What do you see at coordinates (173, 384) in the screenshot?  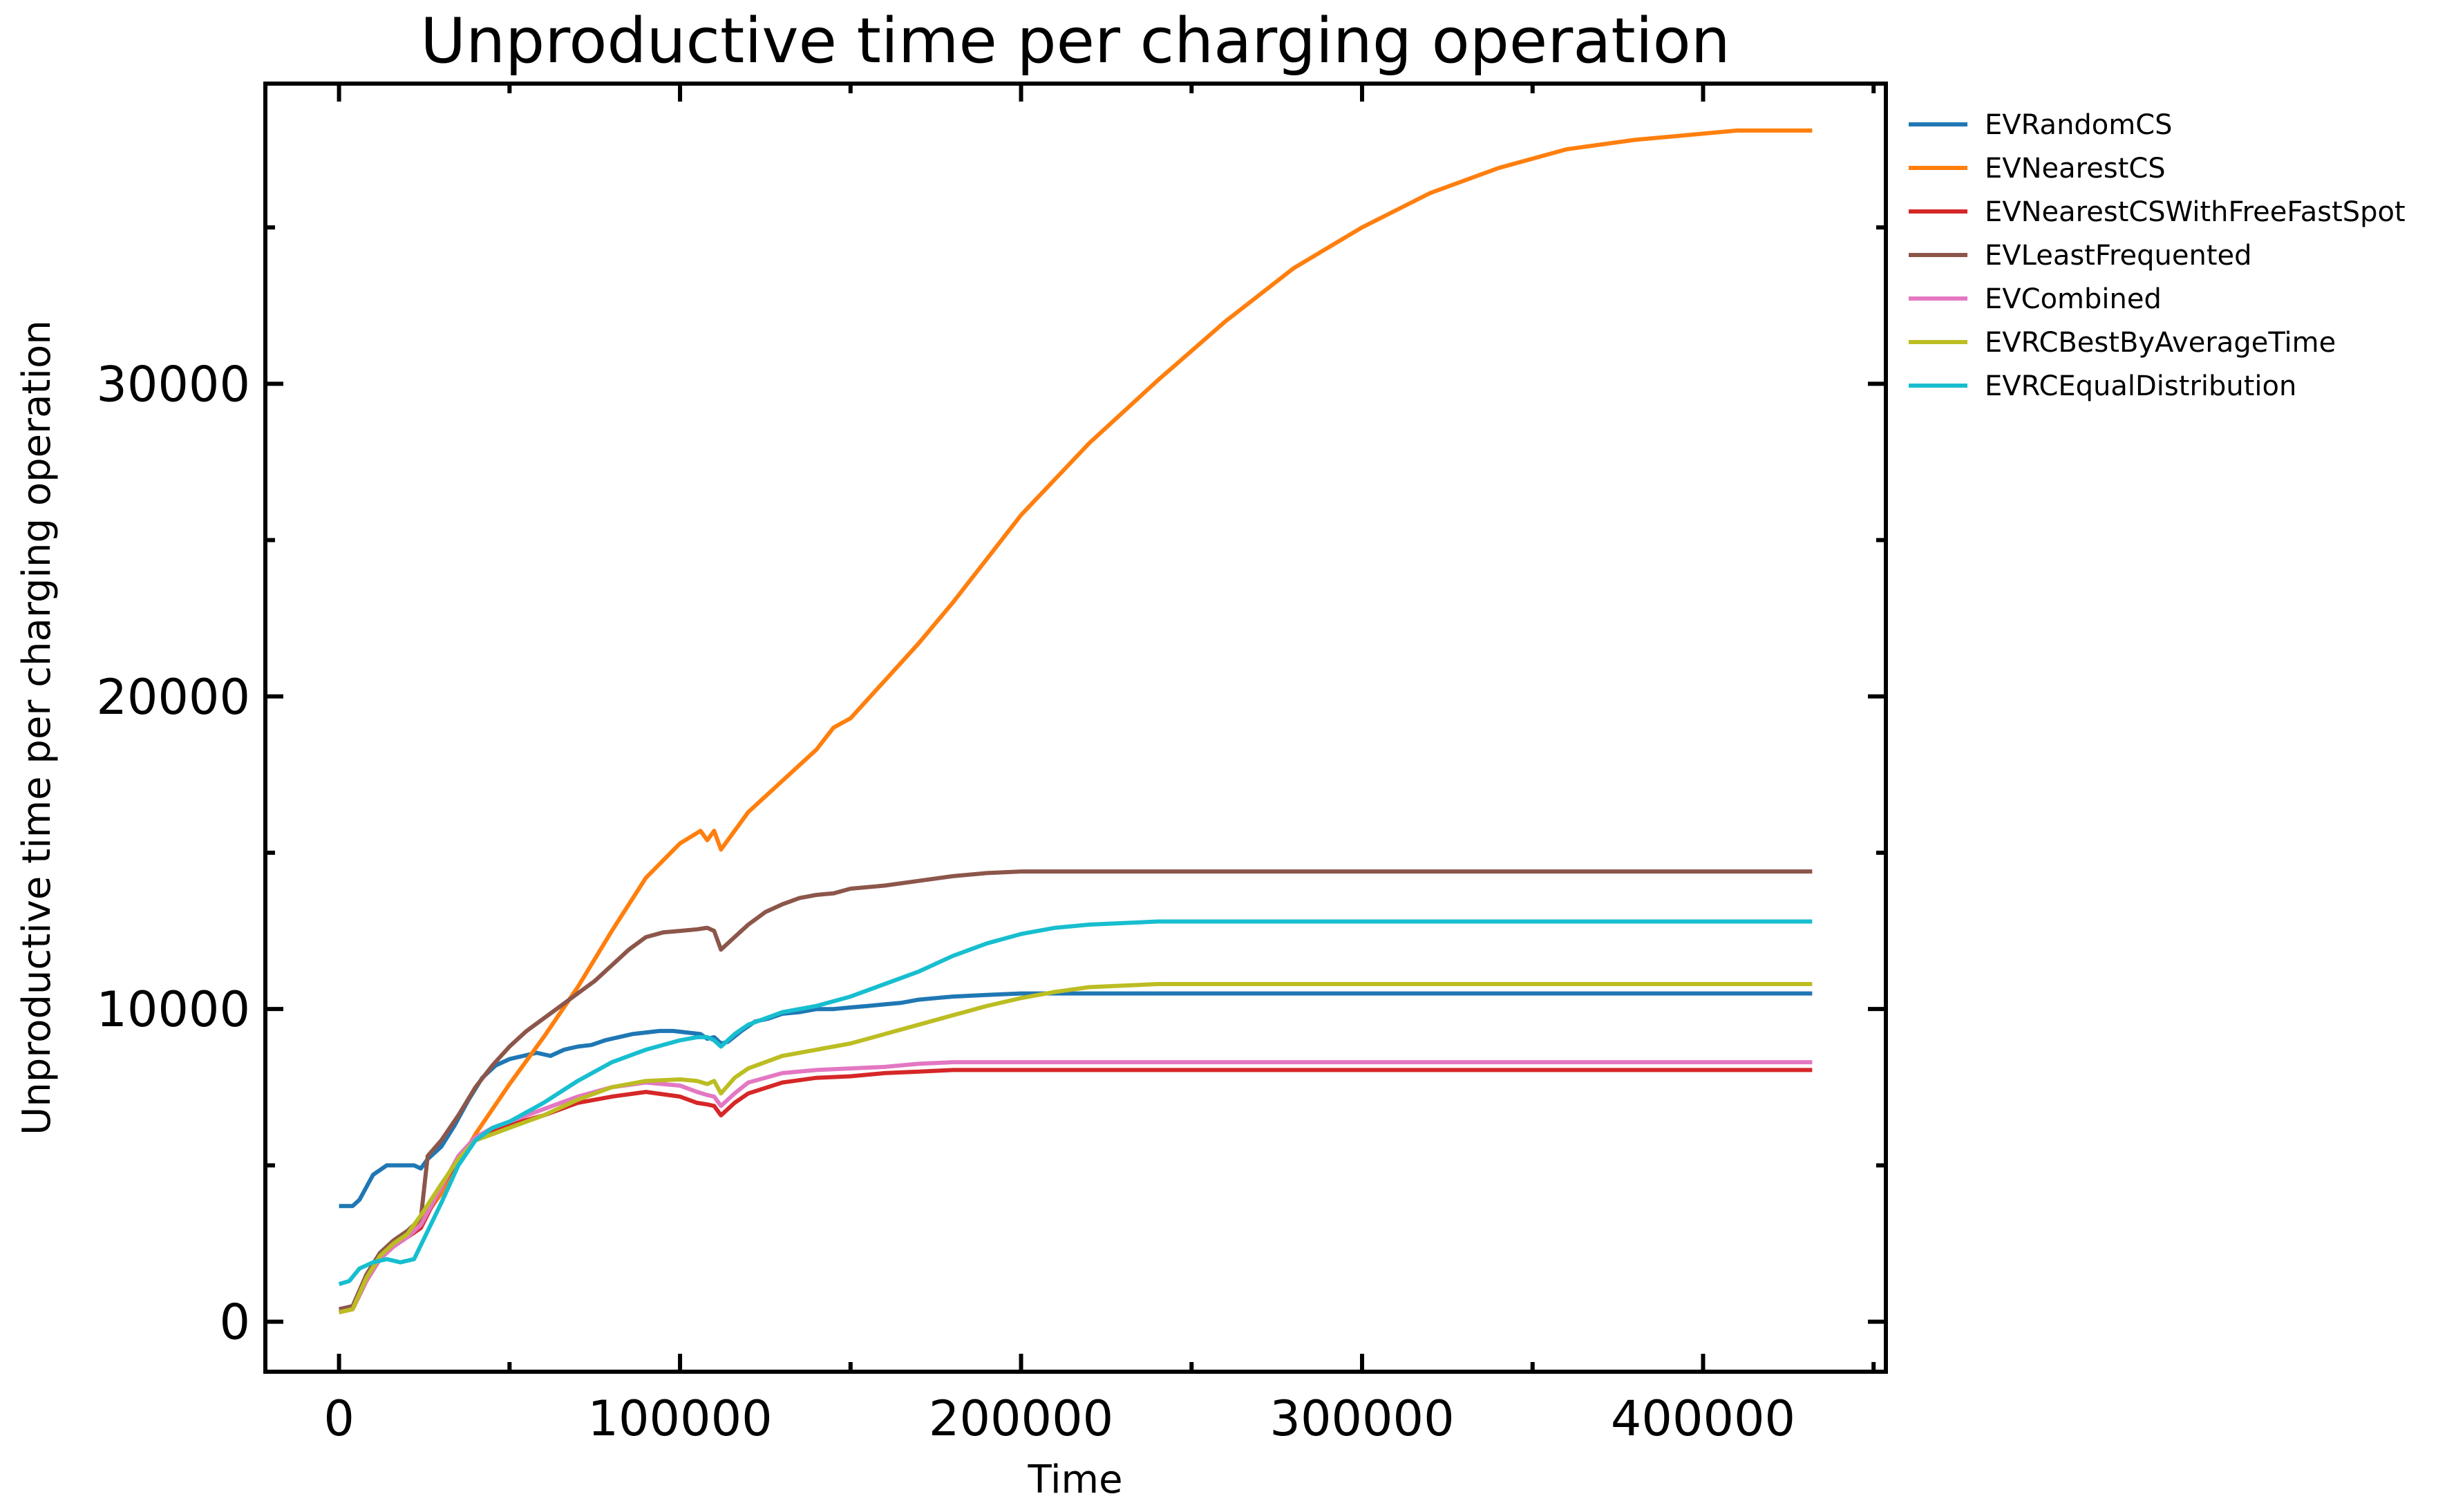 I see `y-tick-label: 30000` at bounding box center [173, 384].